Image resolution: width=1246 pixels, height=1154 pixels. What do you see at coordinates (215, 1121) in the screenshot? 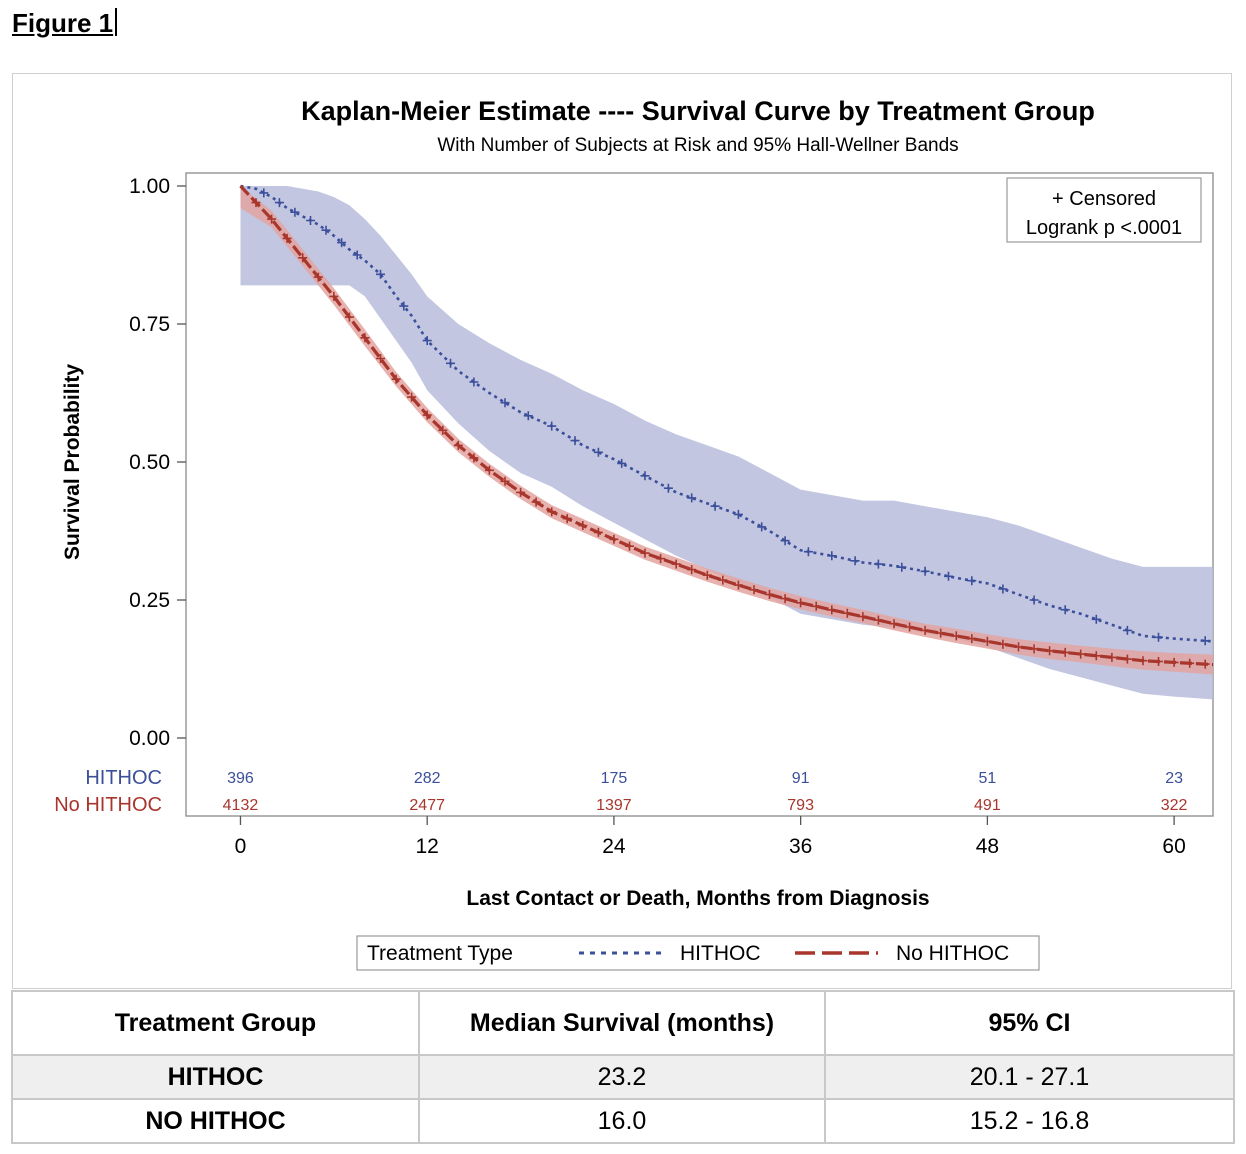
I see `cell-group: NO HITHOC` at bounding box center [215, 1121].